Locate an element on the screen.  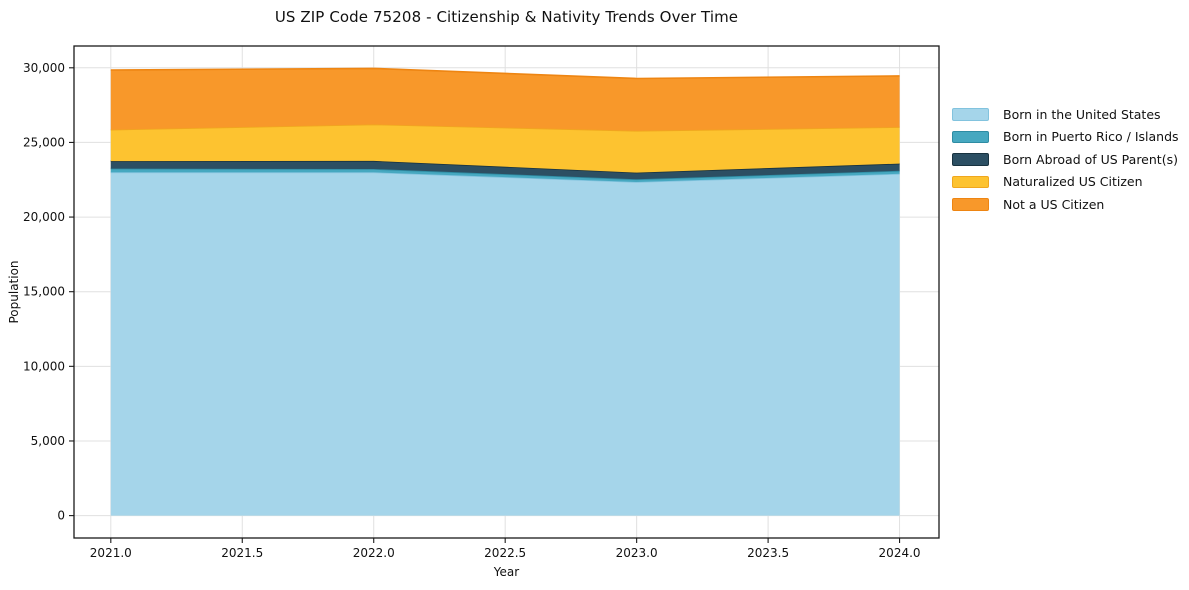
legend-label: Not a US Citizen is located at coordinates (1054, 204).